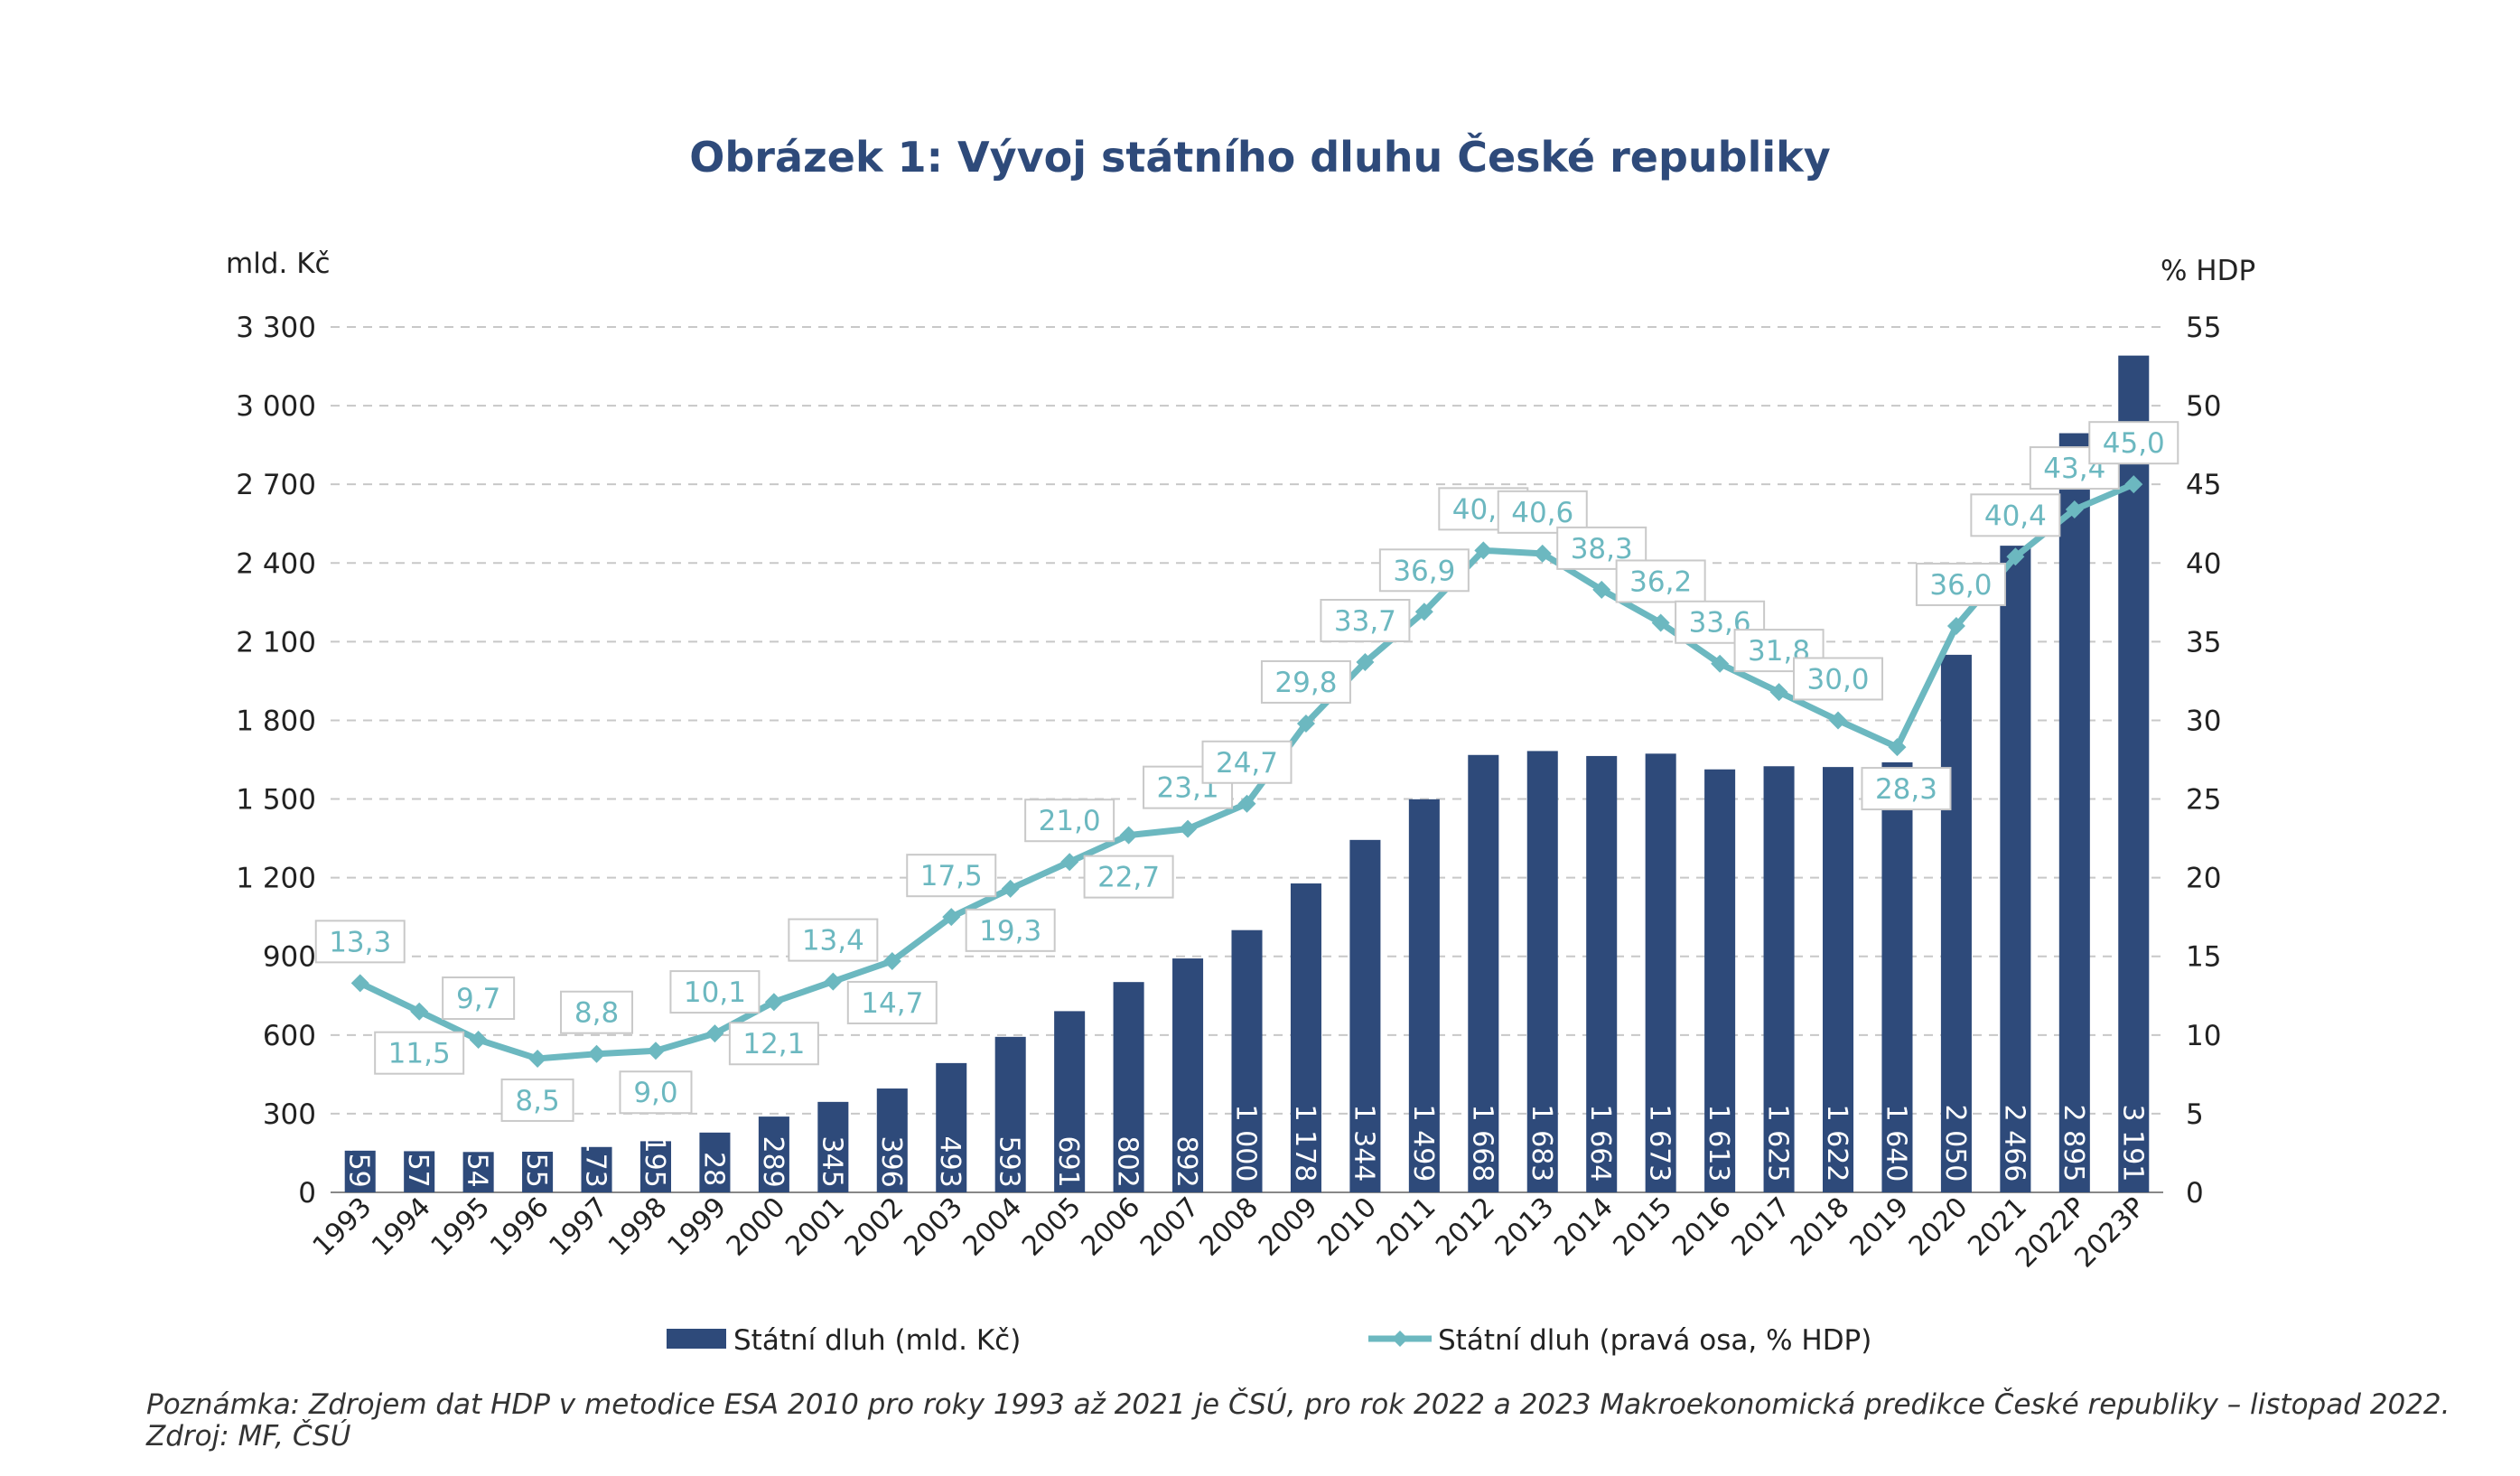 This screenshot has height=1476, width=2520. Describe the element at coordinates (536, 1162) in the screenshot. I see `bar-value-label: 155` at that location.